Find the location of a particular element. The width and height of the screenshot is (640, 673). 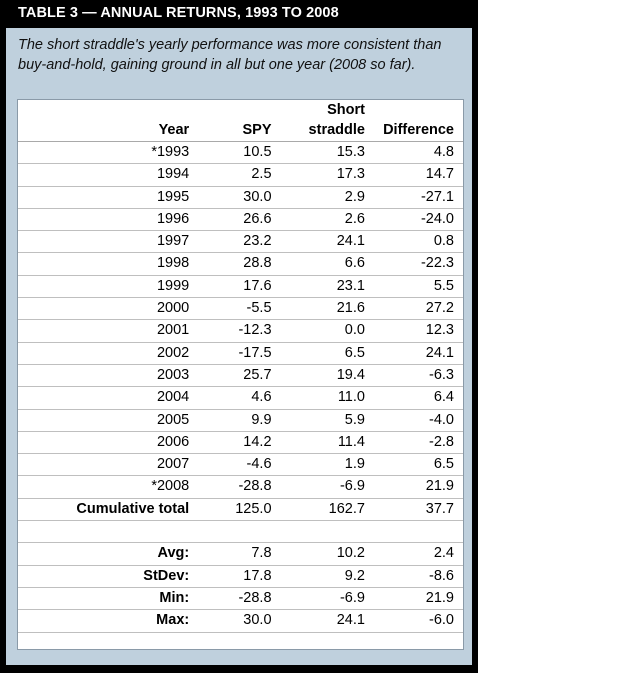

table-row: 2001 -12.3 0.0 12.3 is located at coordinates (240, 331).